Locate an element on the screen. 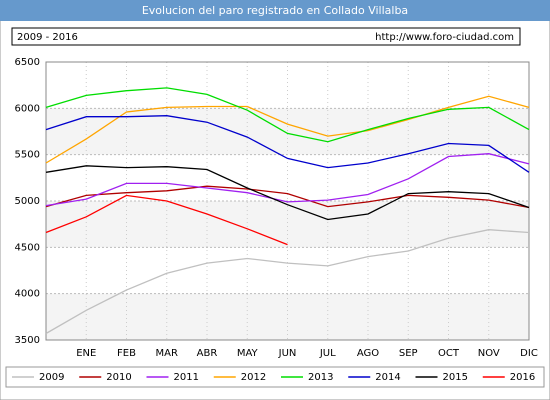  x-tick-label: ENE is located at coordinates (86, 353).